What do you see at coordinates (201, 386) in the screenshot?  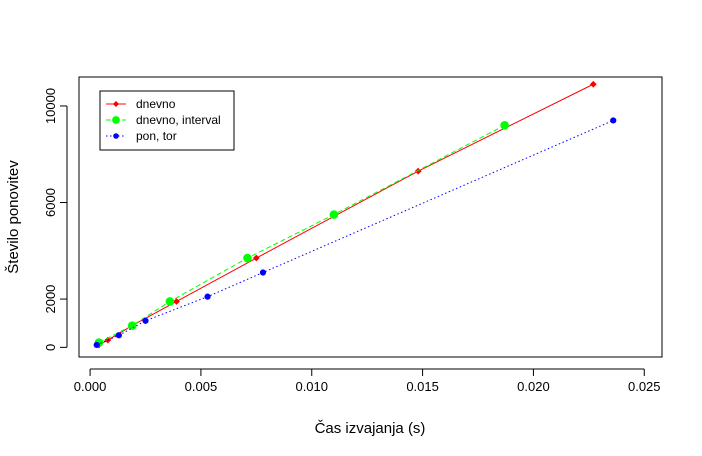 I see `x-tick-label: 0.005` at bounding box center [201, 386].